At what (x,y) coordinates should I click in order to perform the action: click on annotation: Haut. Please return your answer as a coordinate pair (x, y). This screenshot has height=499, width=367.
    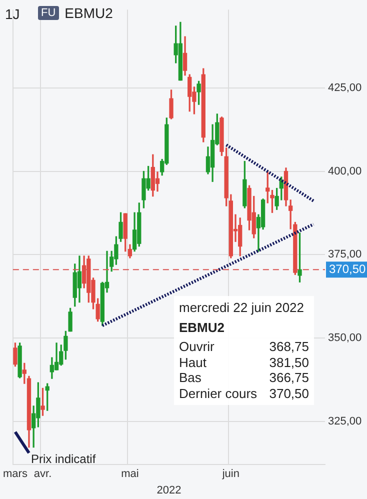
    Looking at the image, I should click on (192, 362).